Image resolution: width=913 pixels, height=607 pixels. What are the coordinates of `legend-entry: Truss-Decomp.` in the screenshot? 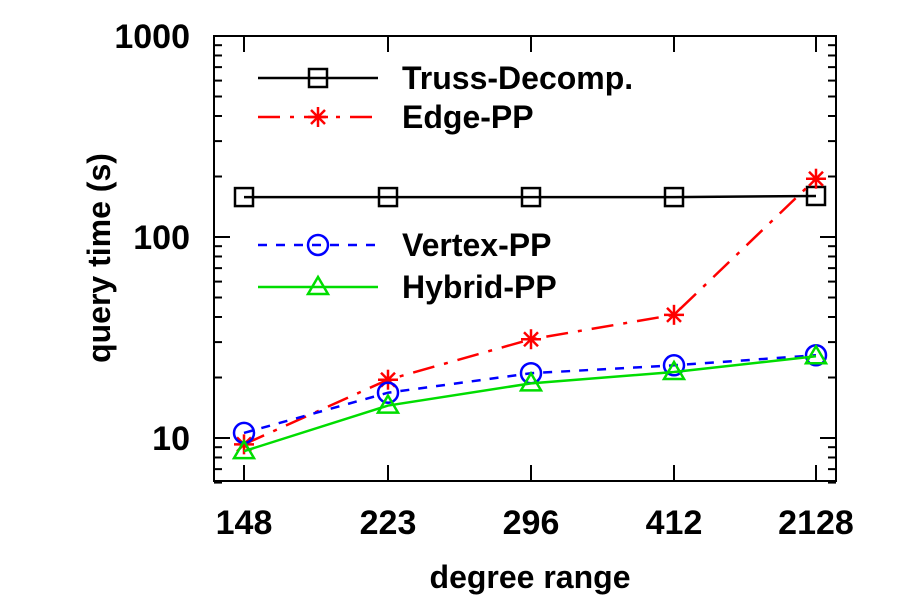 It's located at (445, 78).